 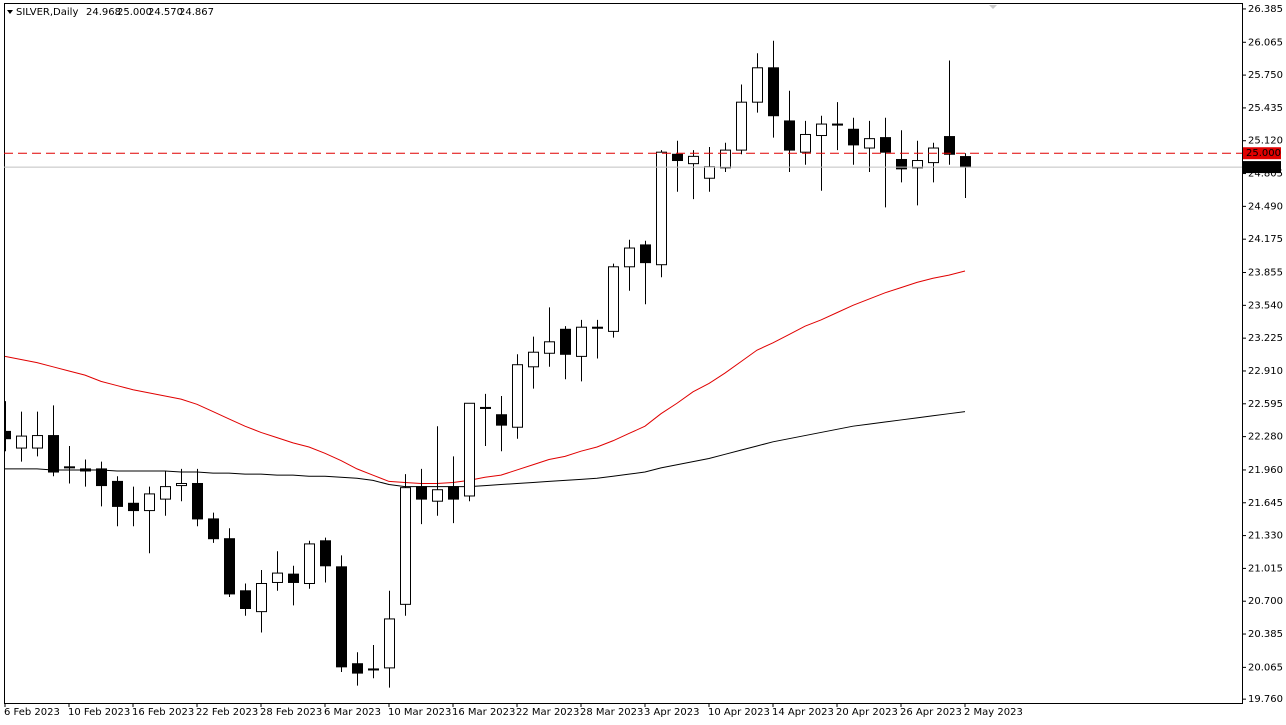 I want to click on x-tick-label: 2 May 2023, so click(x=993, y=712).